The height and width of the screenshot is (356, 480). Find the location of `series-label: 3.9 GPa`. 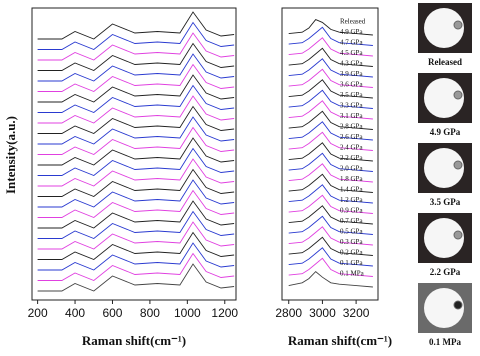

series-label: 3.9 GPa is located at coordinates (351, 74).